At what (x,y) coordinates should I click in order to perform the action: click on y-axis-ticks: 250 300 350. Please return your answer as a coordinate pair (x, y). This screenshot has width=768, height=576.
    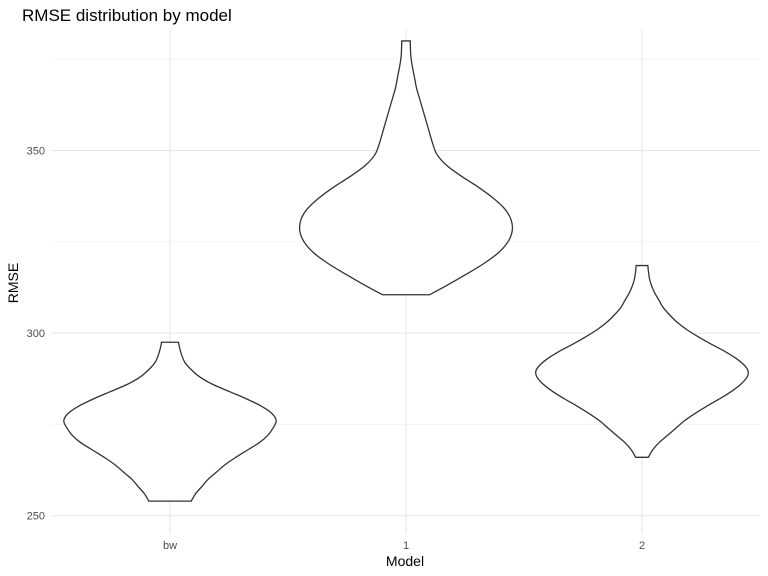
    Looking at the image, I should click on (36, 334).